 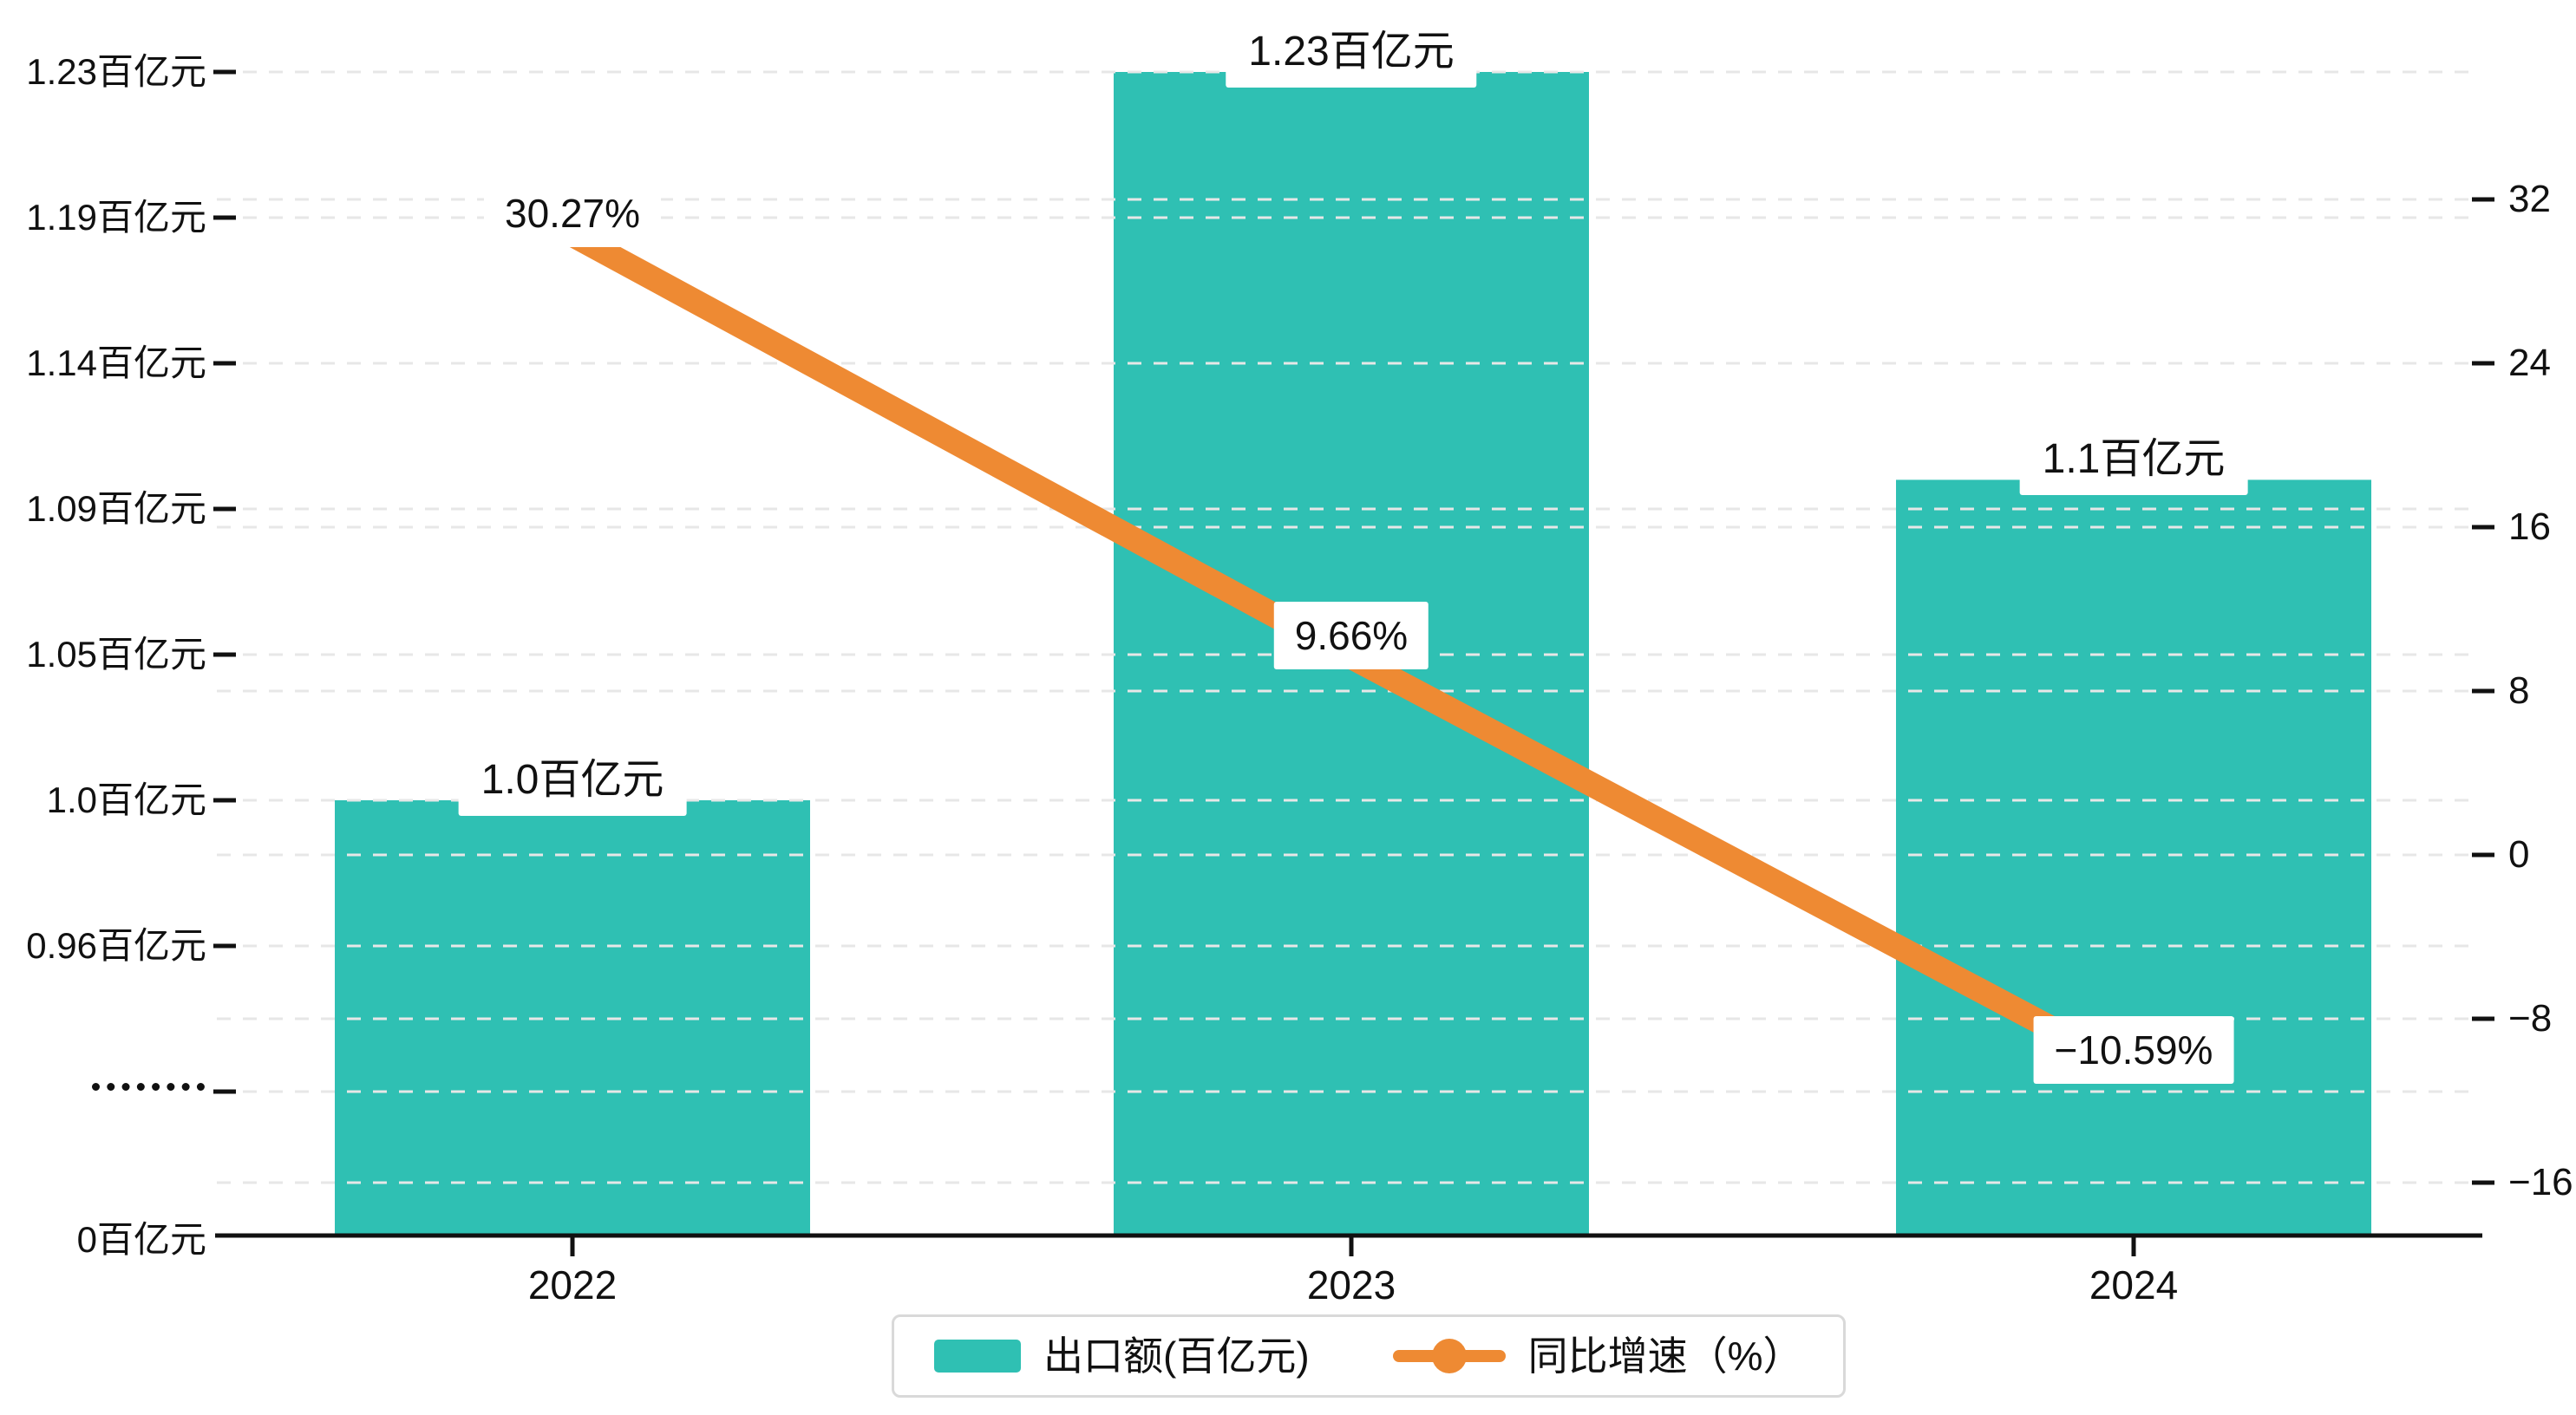 I want to click on bar-value-label: 1.1百亿元, so click(x=2133, y=460).